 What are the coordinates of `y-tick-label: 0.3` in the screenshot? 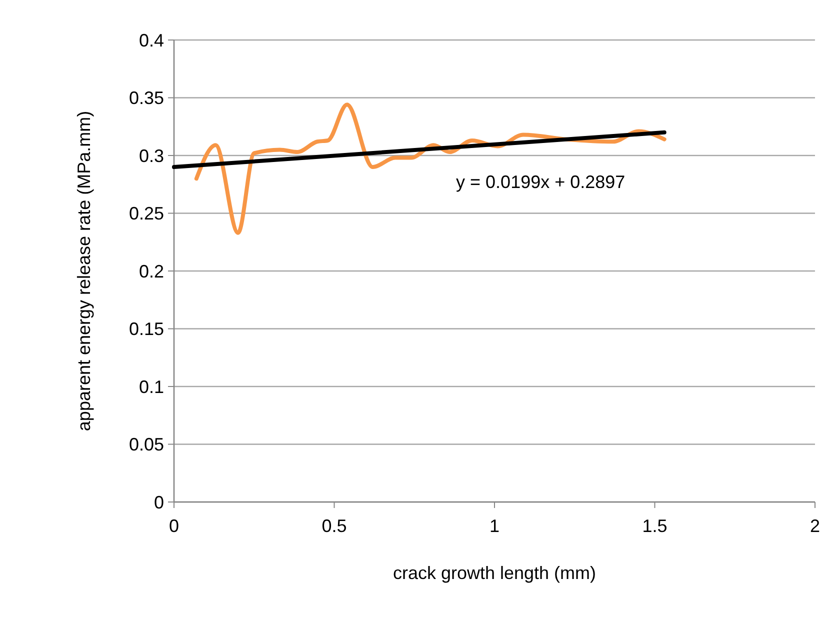 It's located at (151, 156).